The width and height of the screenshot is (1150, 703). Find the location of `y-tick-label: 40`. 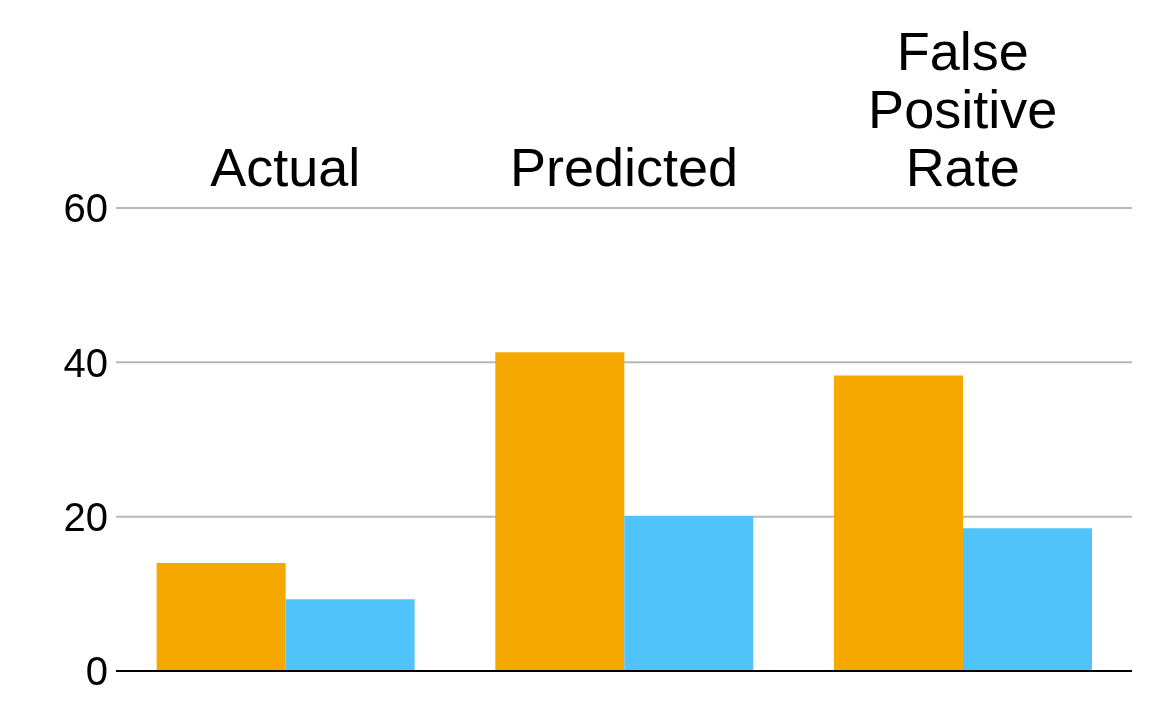

y-tick-label: 40 is located at coordinates (85, 362).